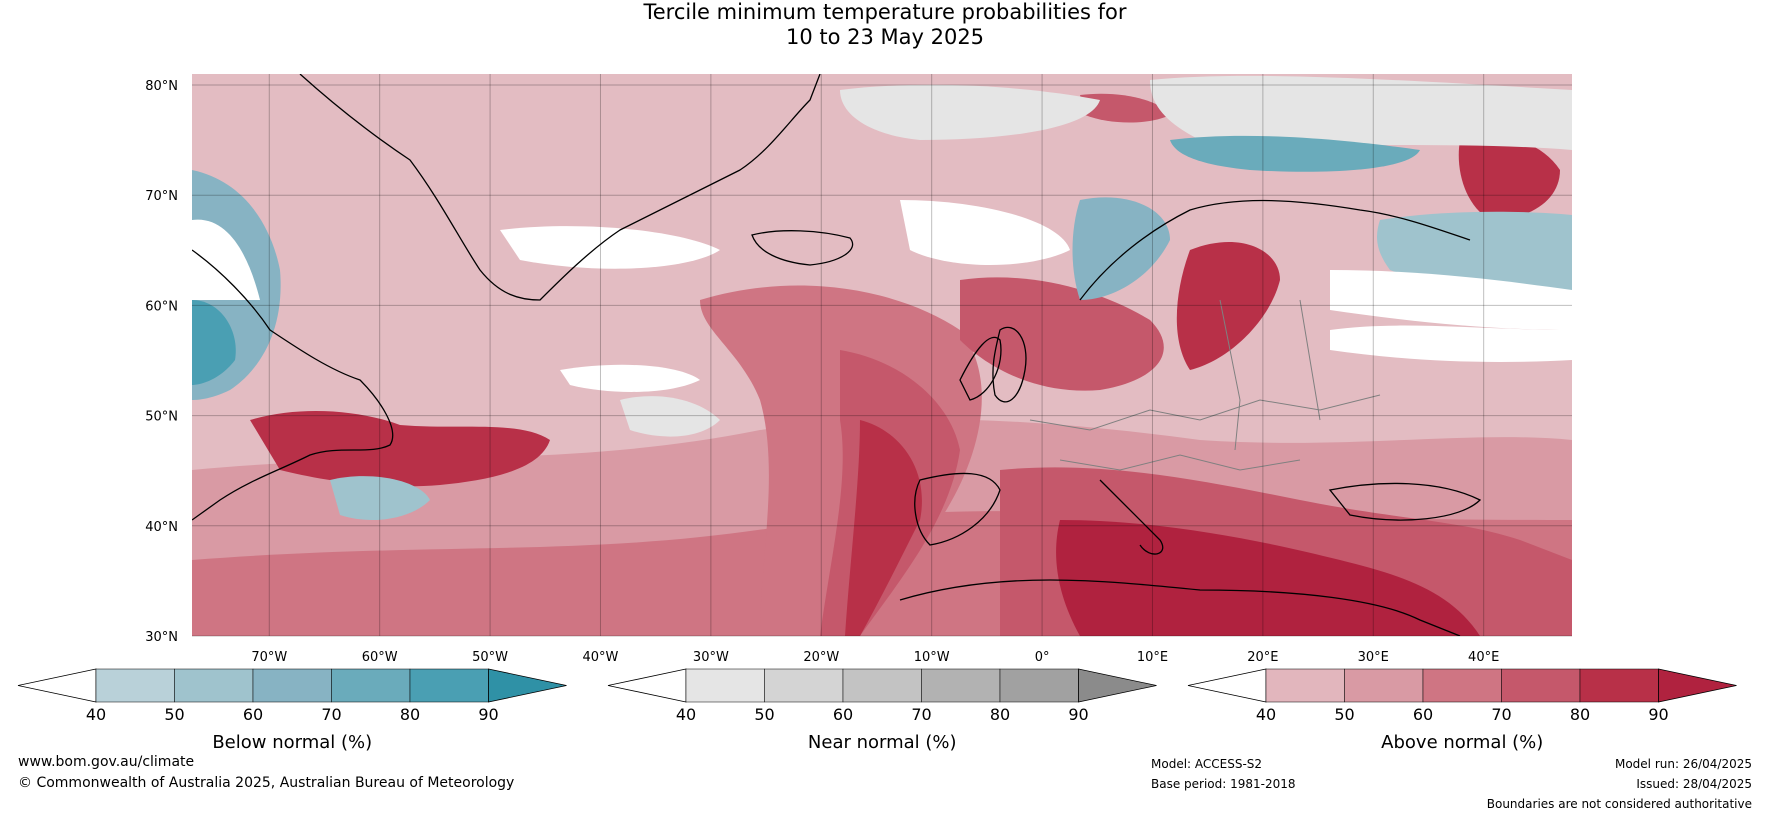  What do you see at coordinates (1131, 517) in the screenshot?
I see `coastline-italy` at bounding box center [1131, 517].